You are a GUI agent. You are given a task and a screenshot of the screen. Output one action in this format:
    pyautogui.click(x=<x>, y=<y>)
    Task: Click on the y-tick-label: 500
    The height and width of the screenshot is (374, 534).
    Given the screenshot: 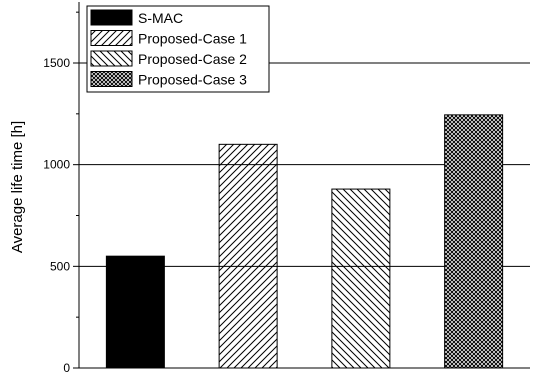 What is the action you would take?
    pyautogui.click(x=60, y=266)
    